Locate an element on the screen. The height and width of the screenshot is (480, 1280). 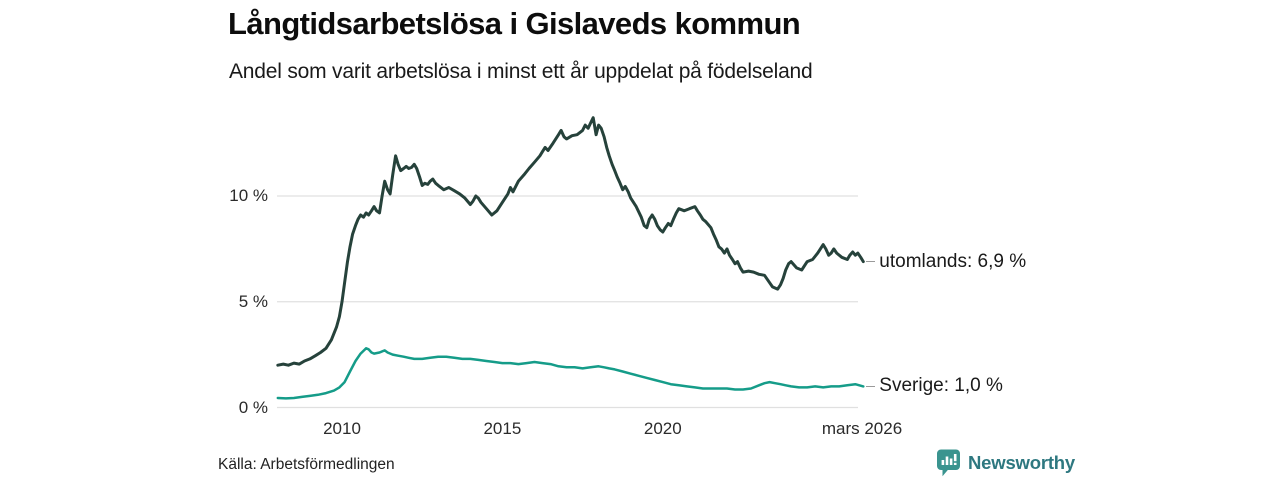
newsworthy-logo-link: Newsworthy is located at coordinates (1005, 463).